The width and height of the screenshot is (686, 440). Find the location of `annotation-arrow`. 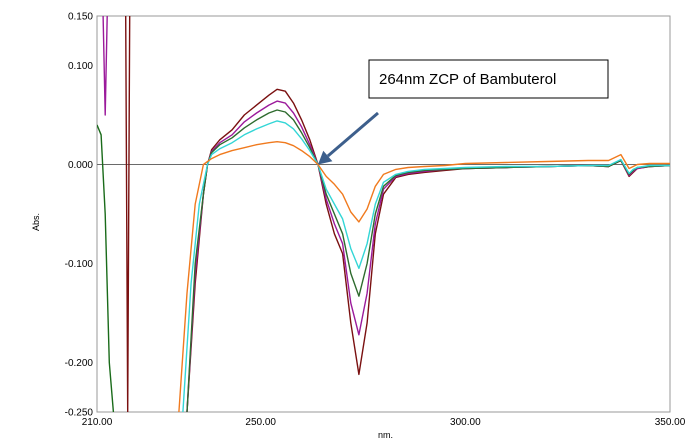

annotation-arrow is located at coordinates (352, 134).